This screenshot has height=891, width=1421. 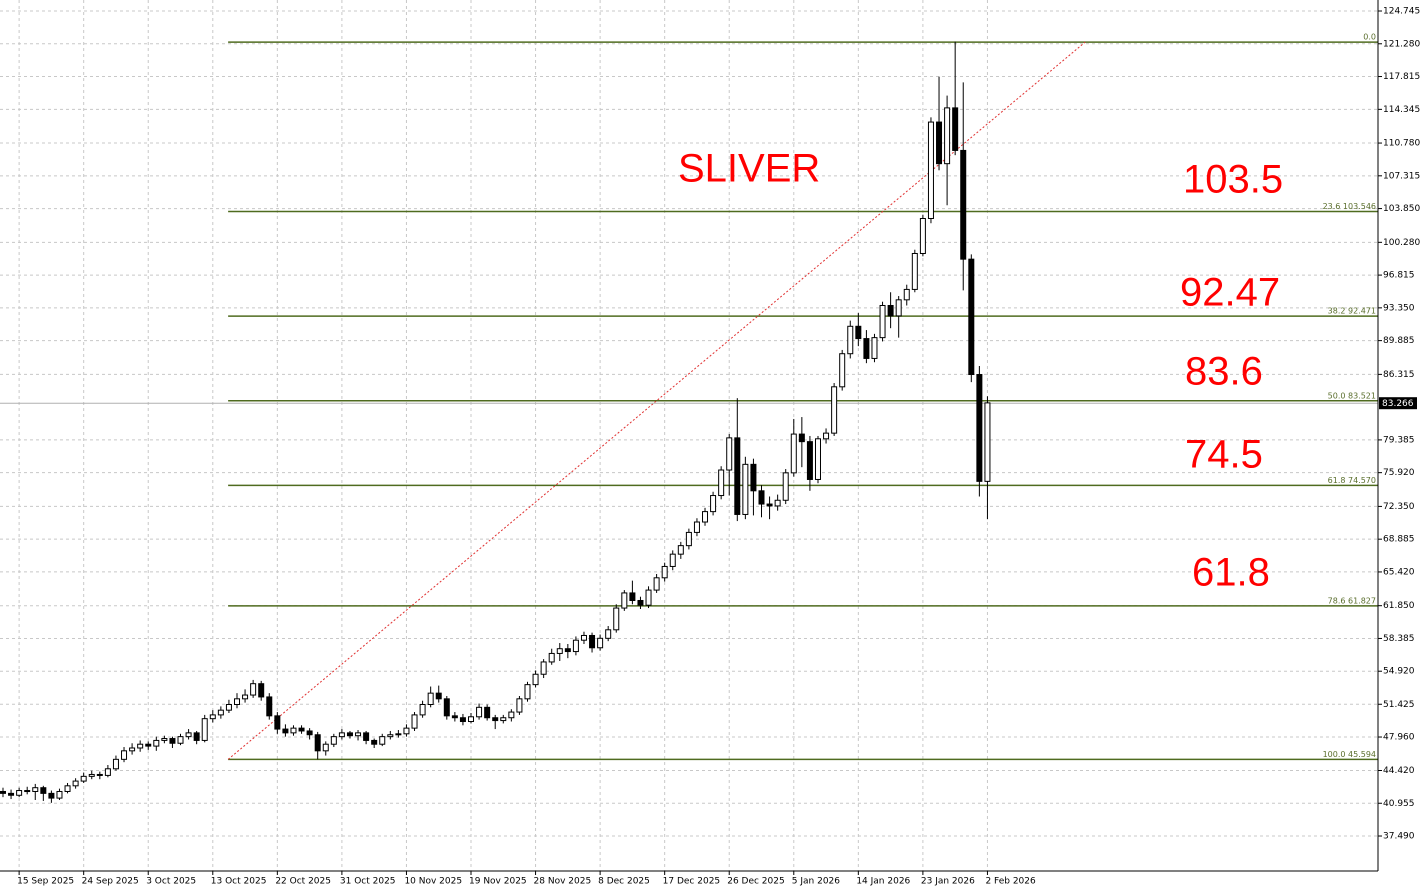 What do you see at coordinates (1349, 754) in the screenshot?
I see `fib-label: 100.0 45.594` at bounding box center [1349, 754].